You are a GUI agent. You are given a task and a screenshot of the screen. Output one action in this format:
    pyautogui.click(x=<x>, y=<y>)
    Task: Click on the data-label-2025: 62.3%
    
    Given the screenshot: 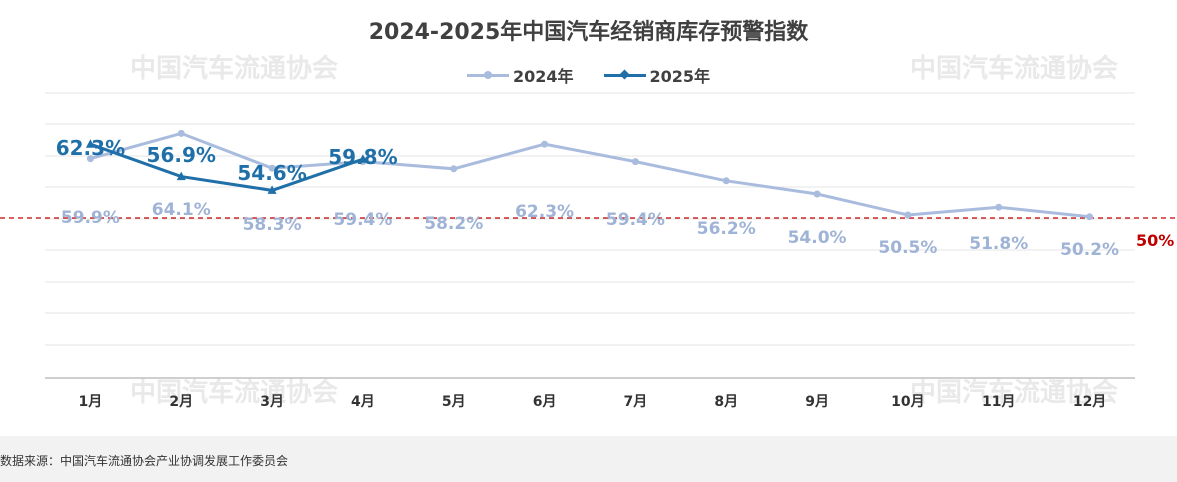 What is the action you would take?
    pyautogui.click(x=90, y=148)
    